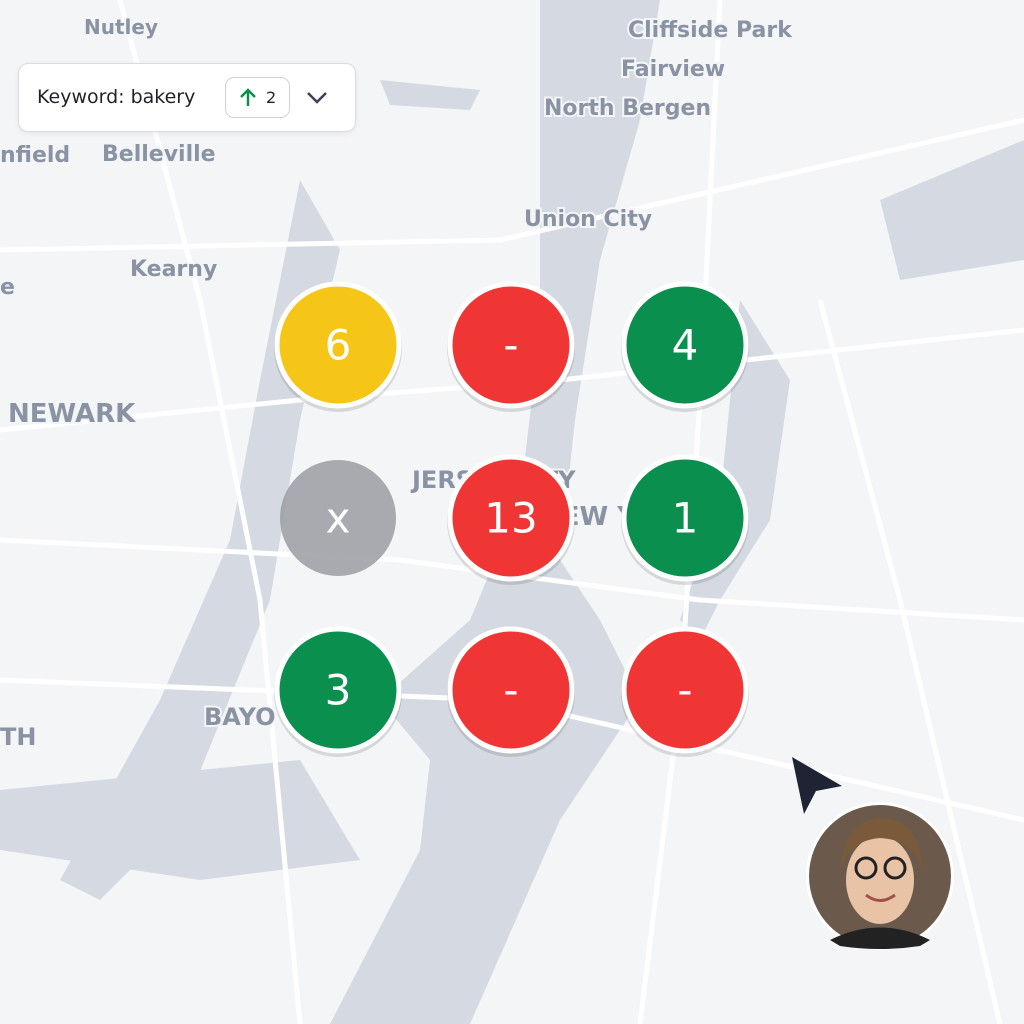  What do you see at coordinates (588, 219) in the screenshot?
I see `map-label: Union City` at bounding box center [588, 219].